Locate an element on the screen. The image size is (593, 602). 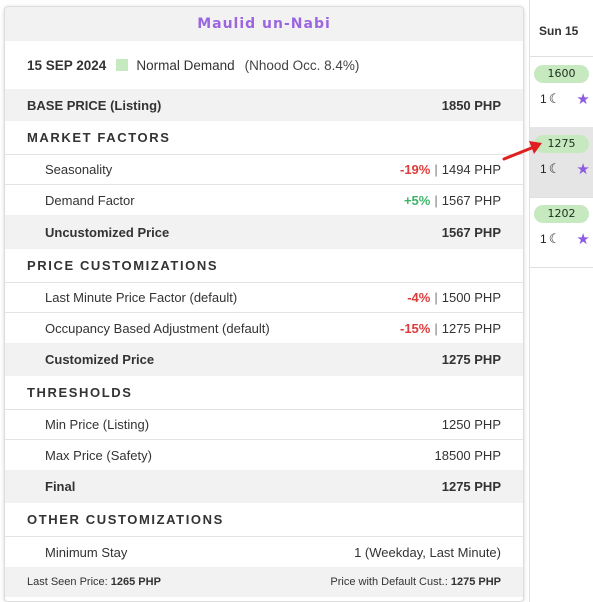
calendar-cell-selected: 1275 1 ☾ ★ is located at coordinates (561, 162).